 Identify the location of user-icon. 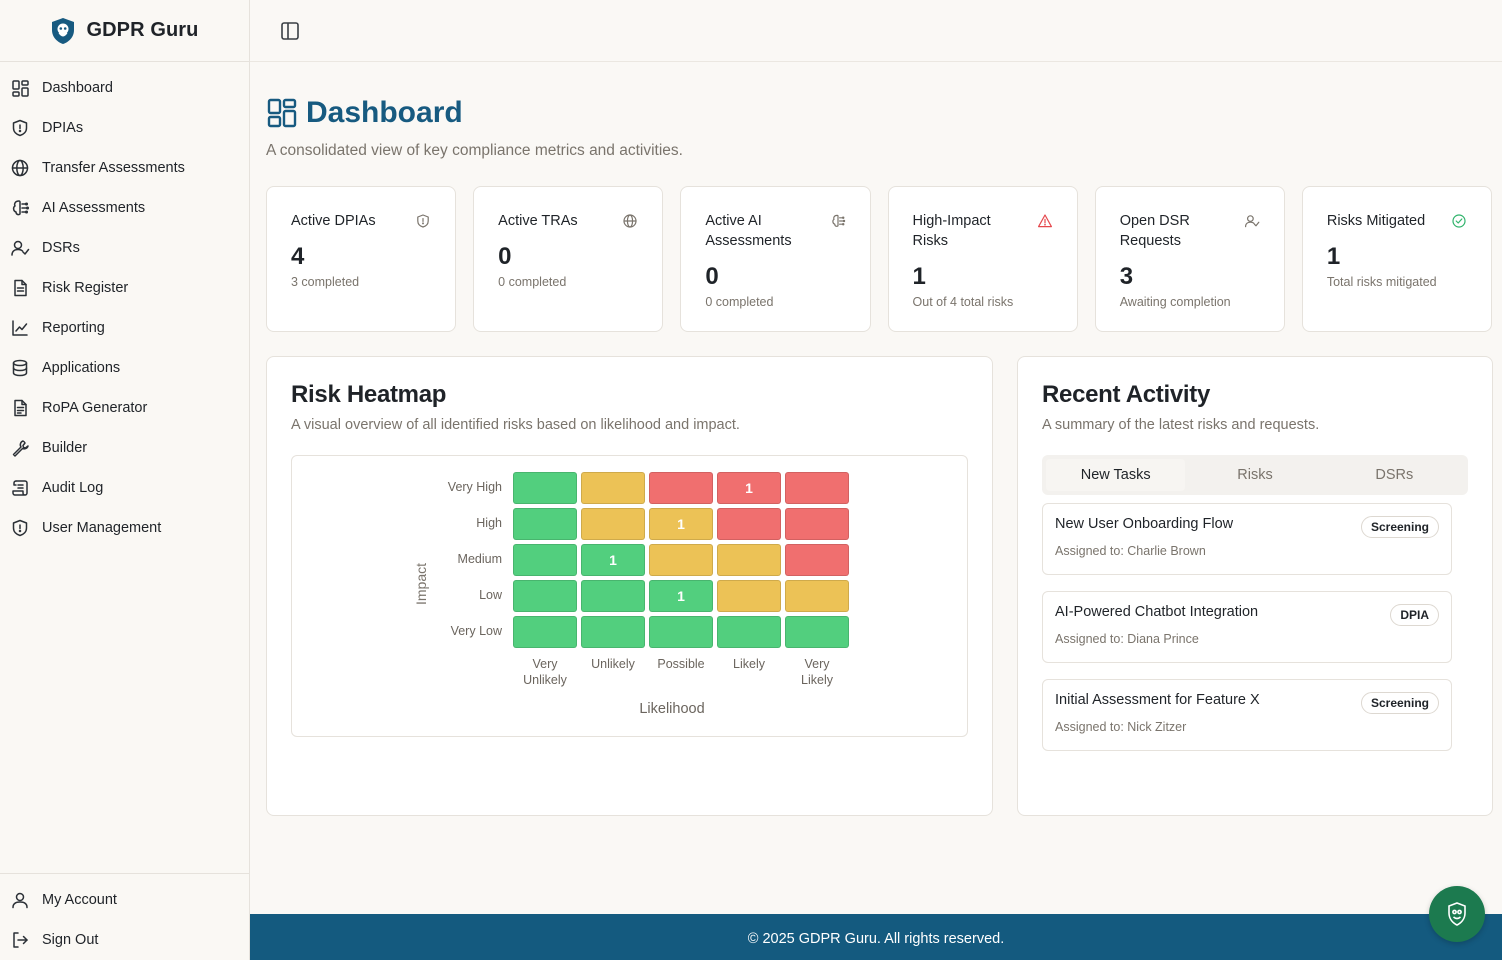
(20, 900).